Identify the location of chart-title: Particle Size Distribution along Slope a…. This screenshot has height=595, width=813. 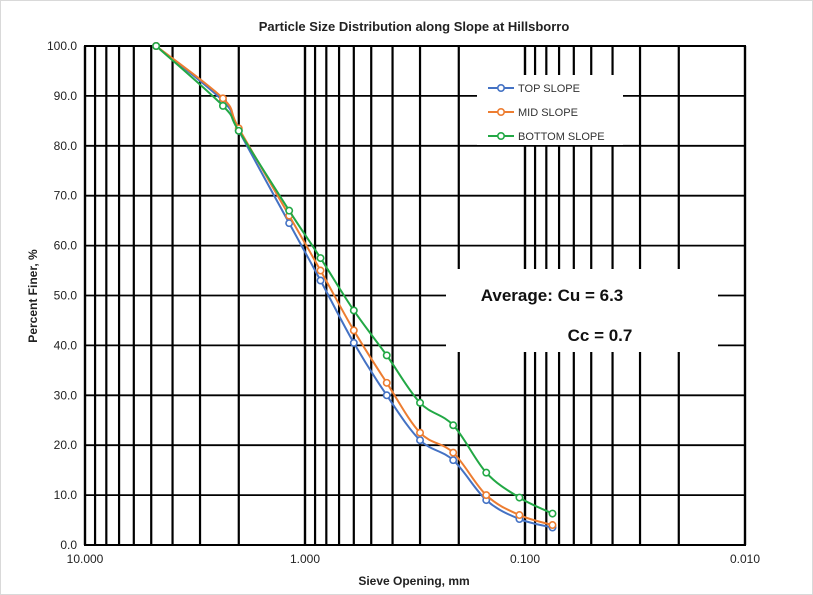
(414, 26).